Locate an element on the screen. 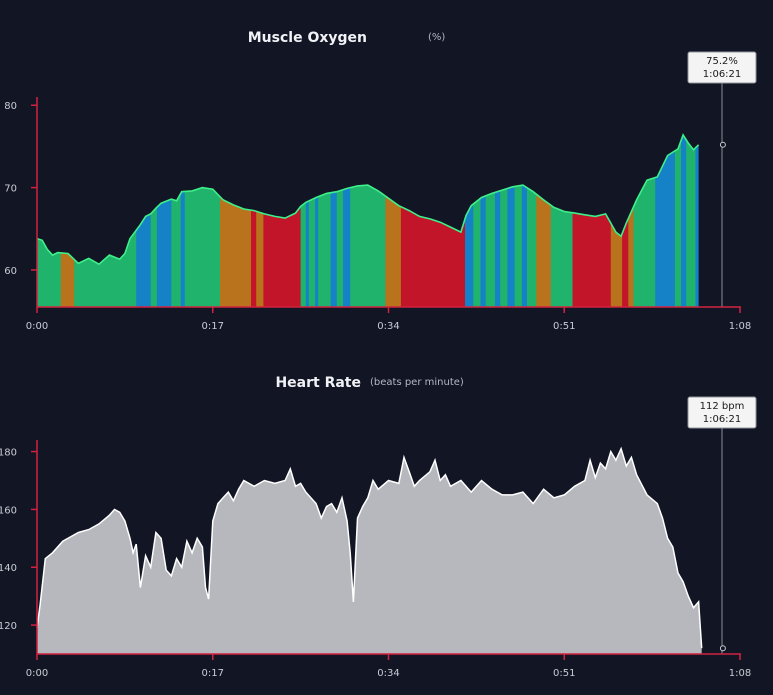 The image size is (773, 695). muscle-oxygen-x-ticks: 0:00 0:17 0:34 0:51 1:08 is located at coordinates (388, 319).